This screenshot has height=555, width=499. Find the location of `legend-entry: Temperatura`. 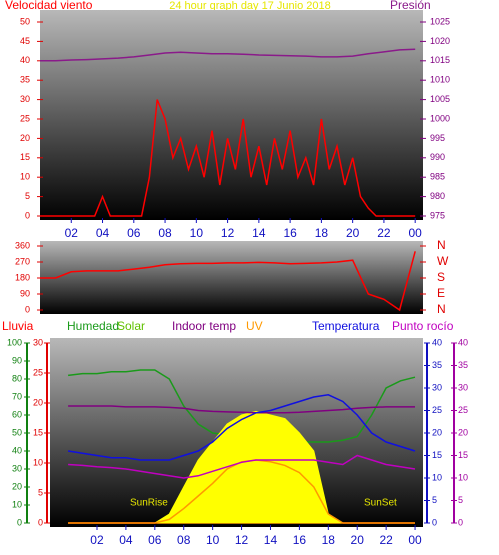

legend-entry: Temperatura is located at coordinates (346, 326).